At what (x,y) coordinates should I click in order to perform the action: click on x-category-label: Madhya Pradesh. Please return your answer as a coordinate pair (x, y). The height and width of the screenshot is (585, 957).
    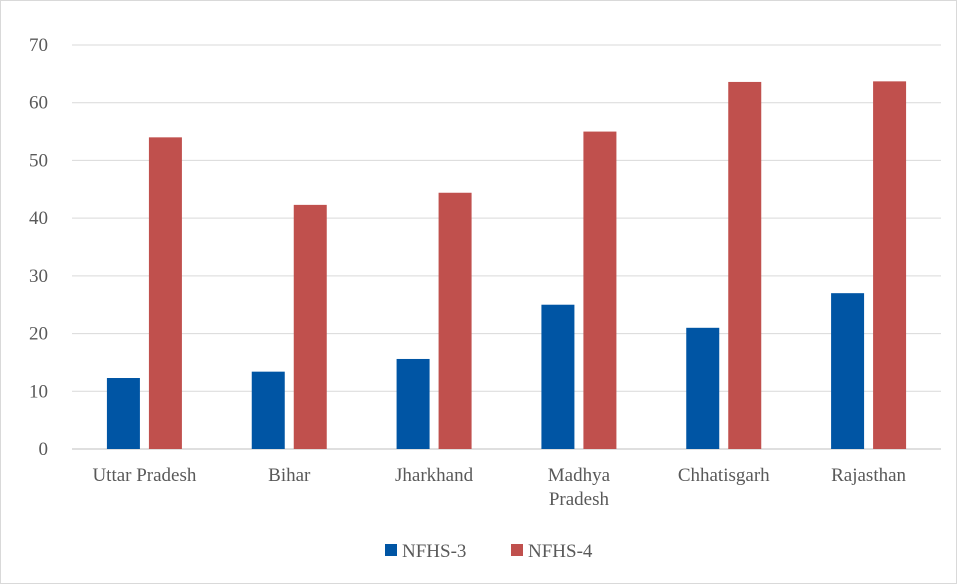
    Looking at the image, I should click on (579, 487).